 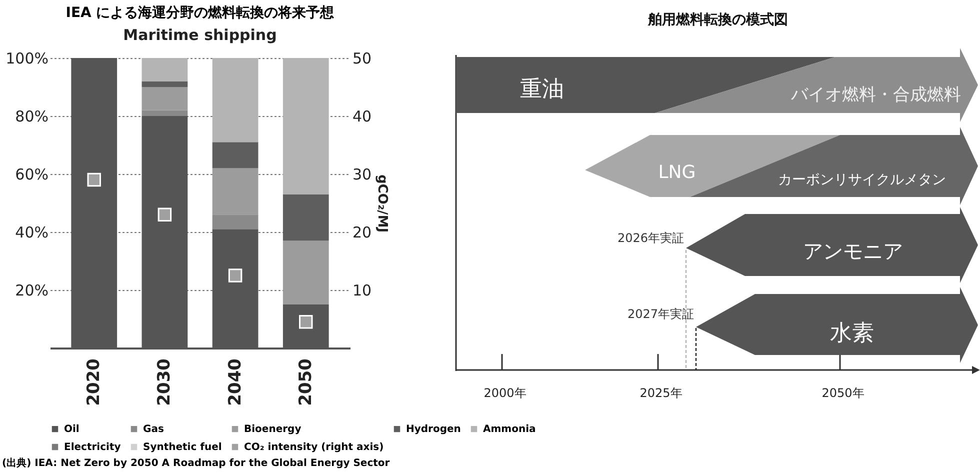 What do you see at coordinates (362, 233) in the screenshot?
I see `y2-tick-label: 20` at bounding box center [362, 233].